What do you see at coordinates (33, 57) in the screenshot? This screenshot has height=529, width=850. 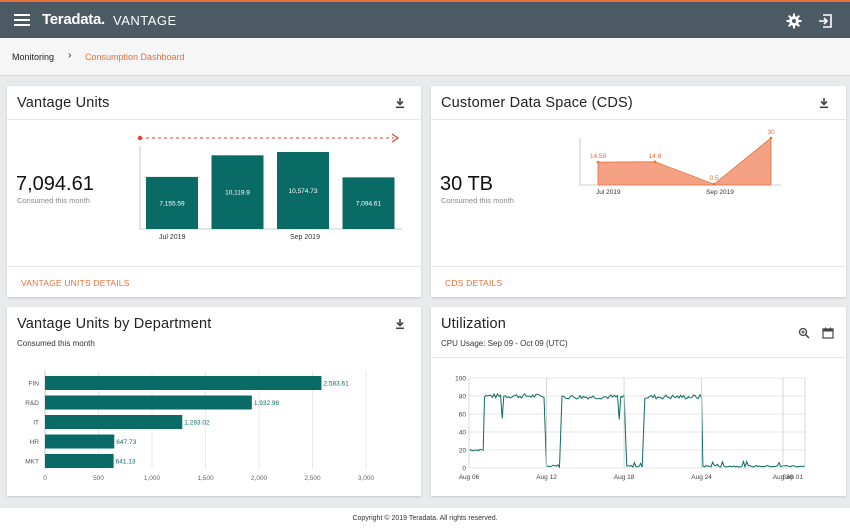 I see `breadcrumb-monitoring: Monitoring` at bounding box center [33, 57].